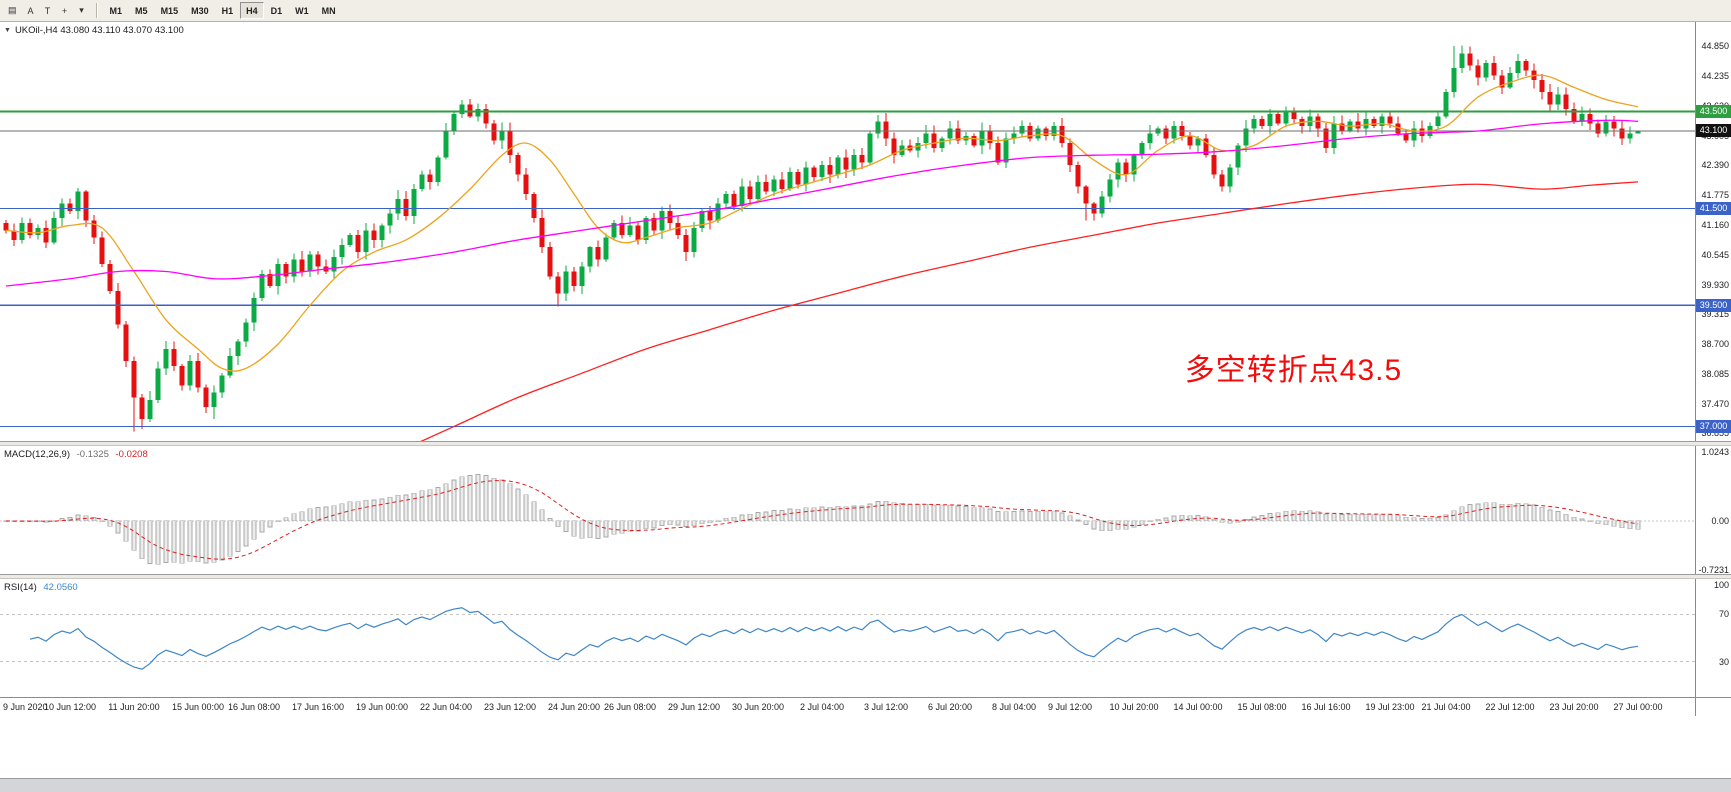  Describe the element at coordinates (1713, 208) in the screenshot. I see `level-price-tag: 41.500` at that location.